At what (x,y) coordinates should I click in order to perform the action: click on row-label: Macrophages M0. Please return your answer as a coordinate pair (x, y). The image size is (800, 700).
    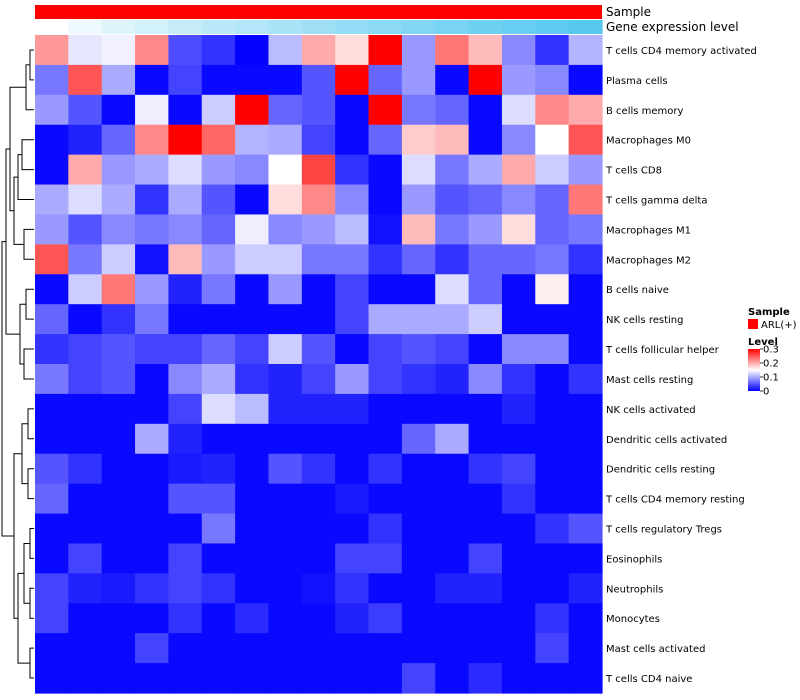
    Looking at the image, I should click on (648, 141).